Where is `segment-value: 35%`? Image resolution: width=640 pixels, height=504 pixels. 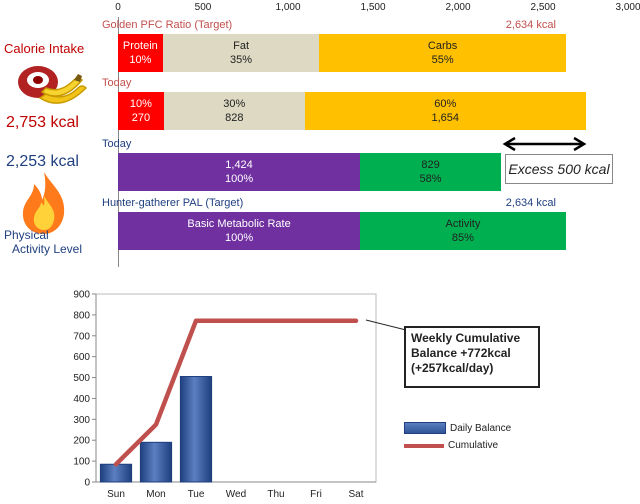 segment-value: 35% is located at coordinates (241, 60).